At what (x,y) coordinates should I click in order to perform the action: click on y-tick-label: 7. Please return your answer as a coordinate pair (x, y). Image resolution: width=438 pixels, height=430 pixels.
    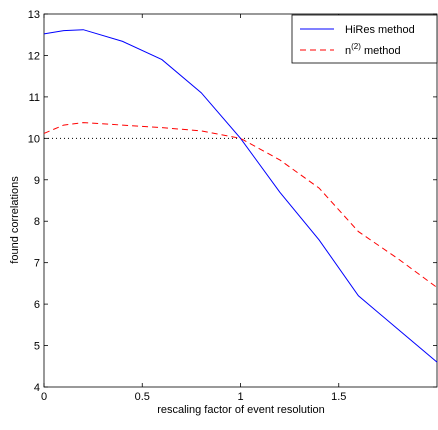
    Looking at the image, I should click on (37, 264).